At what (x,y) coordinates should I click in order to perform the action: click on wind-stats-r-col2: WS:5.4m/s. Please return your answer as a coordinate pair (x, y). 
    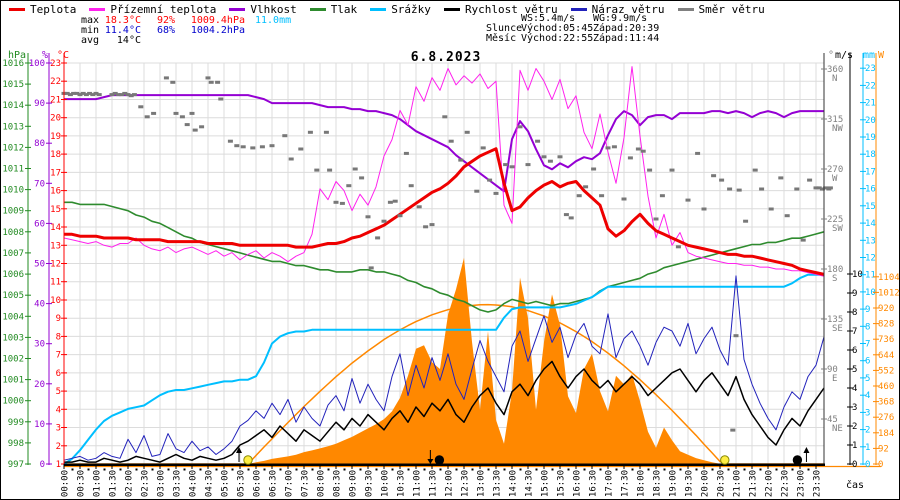
    Looking at the image, I should click on (548, 18).